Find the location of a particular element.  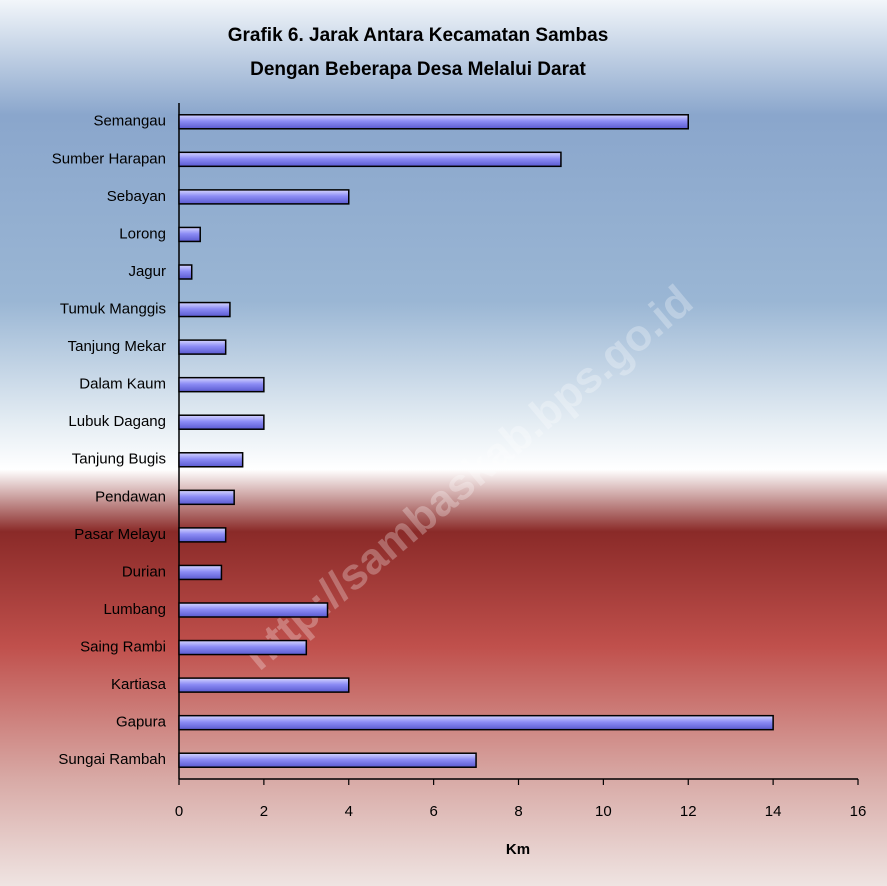

y-tick-label: Pendawan is located at coordinates (130, 496).